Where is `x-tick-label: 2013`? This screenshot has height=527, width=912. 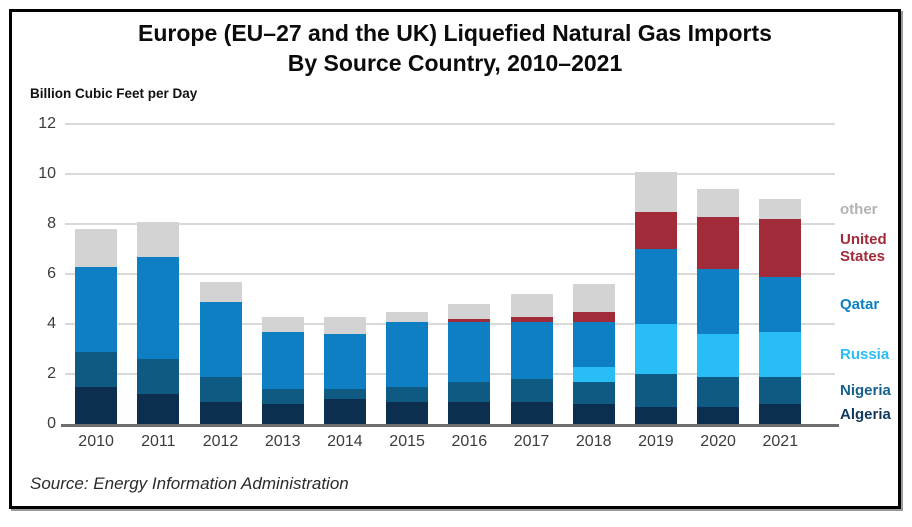
x-tick-label: 2013 is located at coordinates (282, 441).